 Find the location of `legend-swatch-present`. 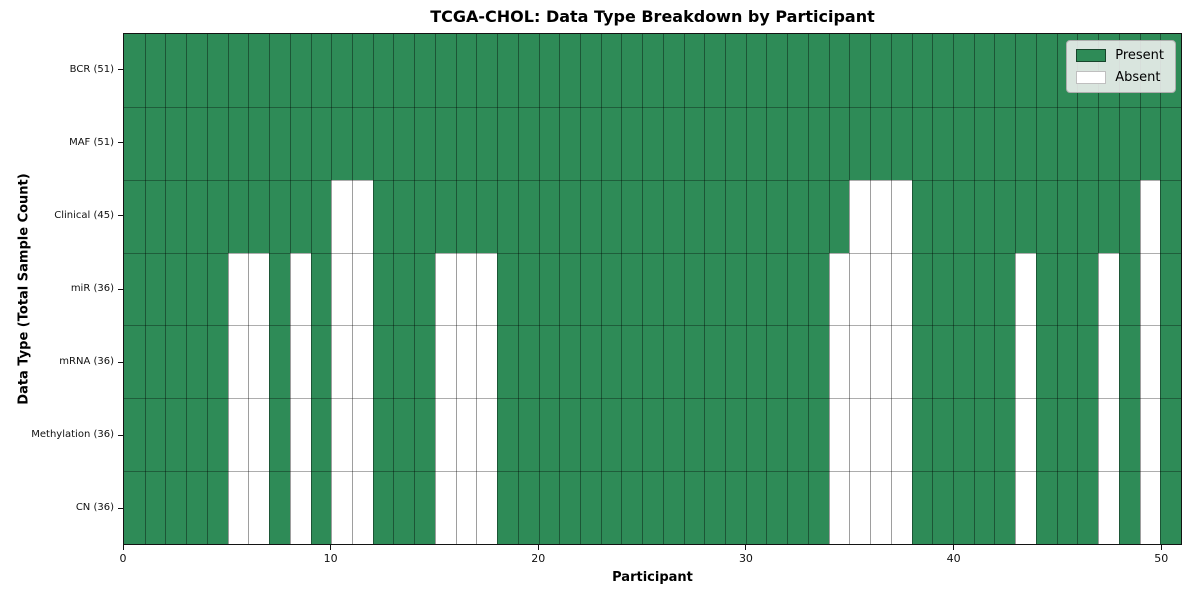

legend-swatch-present is located at coordinates (1091, 55).